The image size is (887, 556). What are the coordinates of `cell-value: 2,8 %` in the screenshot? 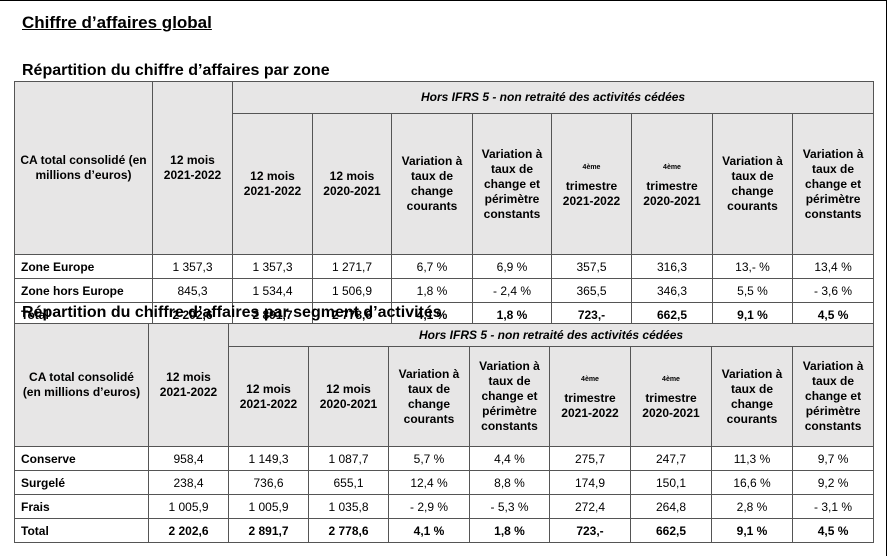 It's located at (752, 506).